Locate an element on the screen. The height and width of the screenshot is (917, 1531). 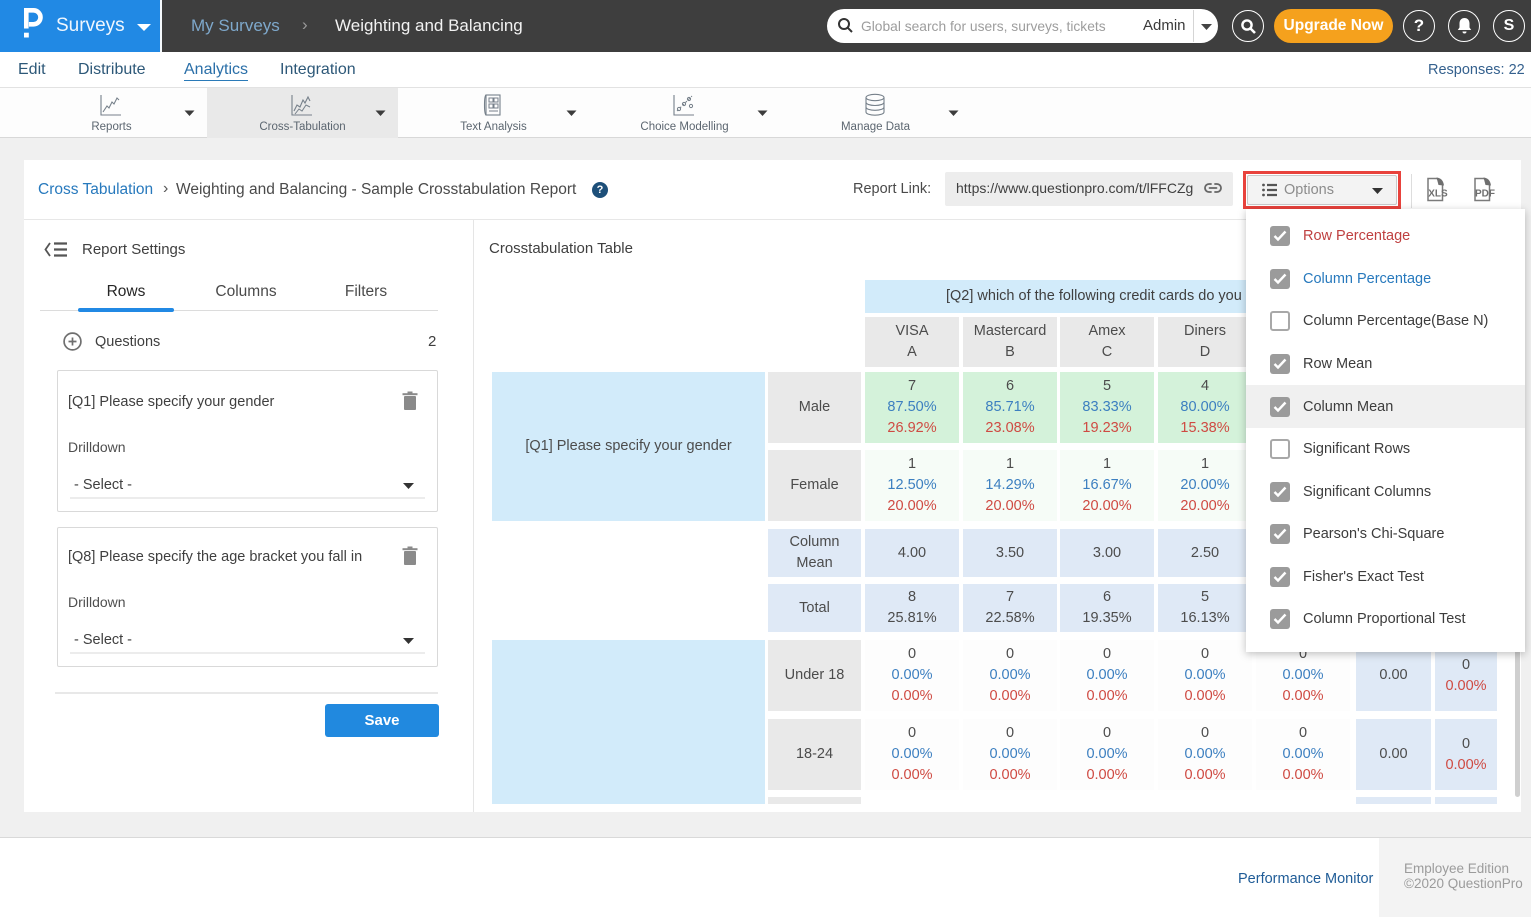
svg-text: PDF is located at coordinates (1485, 194).